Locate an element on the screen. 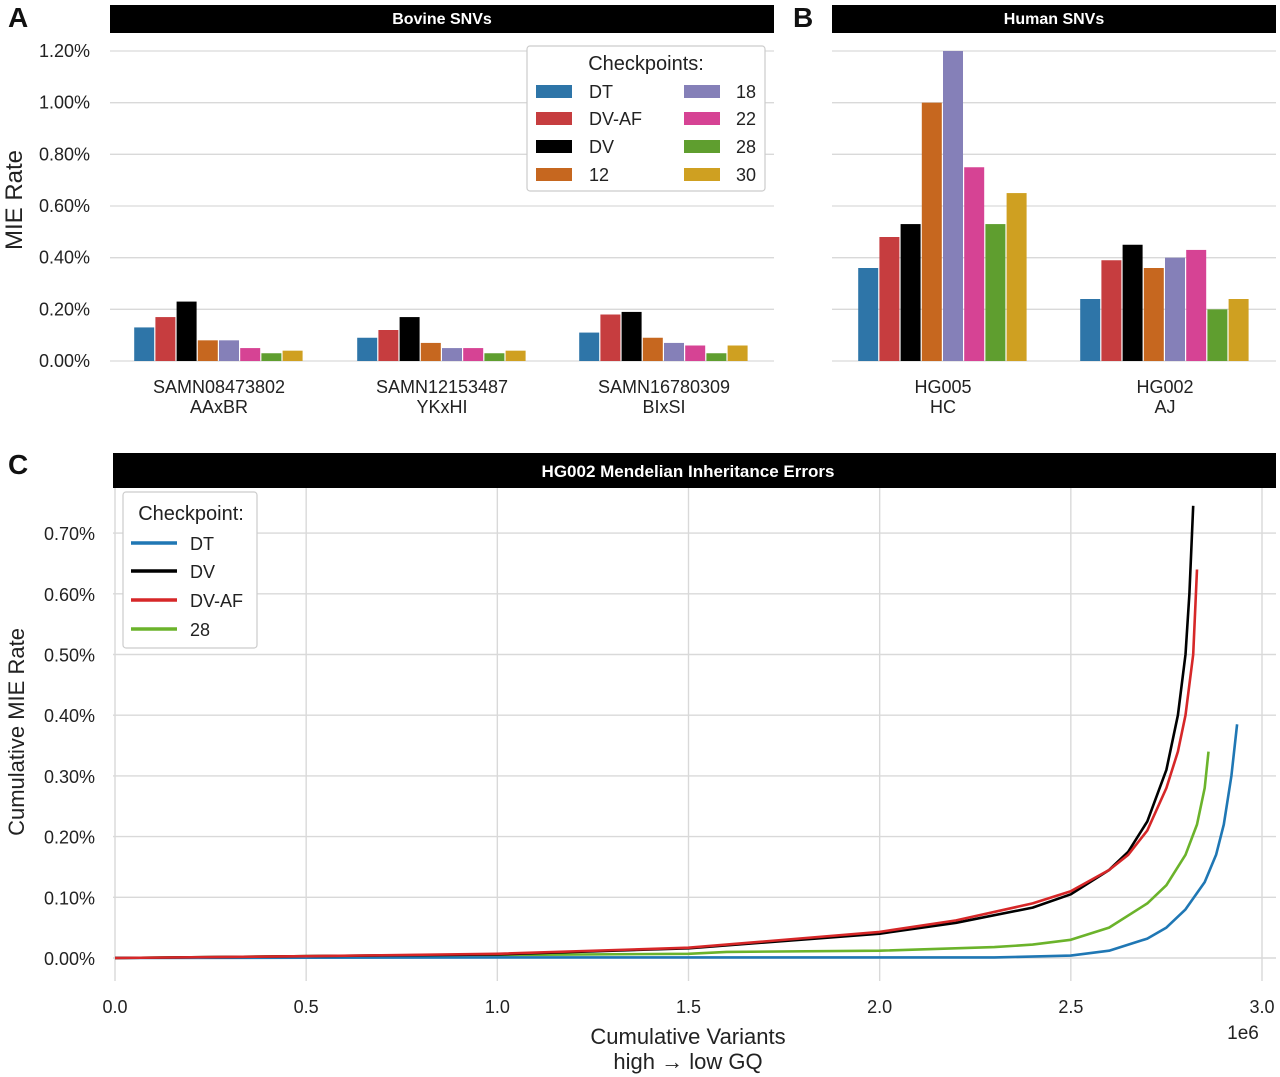 Image resolution: width=1280 pixels, height=1077 pixels. c-x-tick-label: 0.5 is located at coordinates (306, 1007).